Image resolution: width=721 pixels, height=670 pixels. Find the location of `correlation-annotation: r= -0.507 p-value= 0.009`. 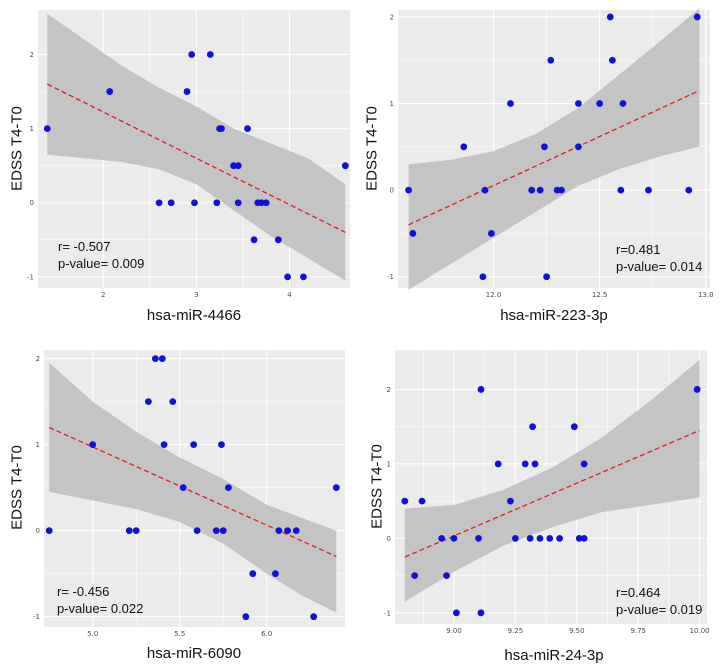

correlation-annotation: r= -0.507 p-value= 0.009 is located at coordinates (101, 255).